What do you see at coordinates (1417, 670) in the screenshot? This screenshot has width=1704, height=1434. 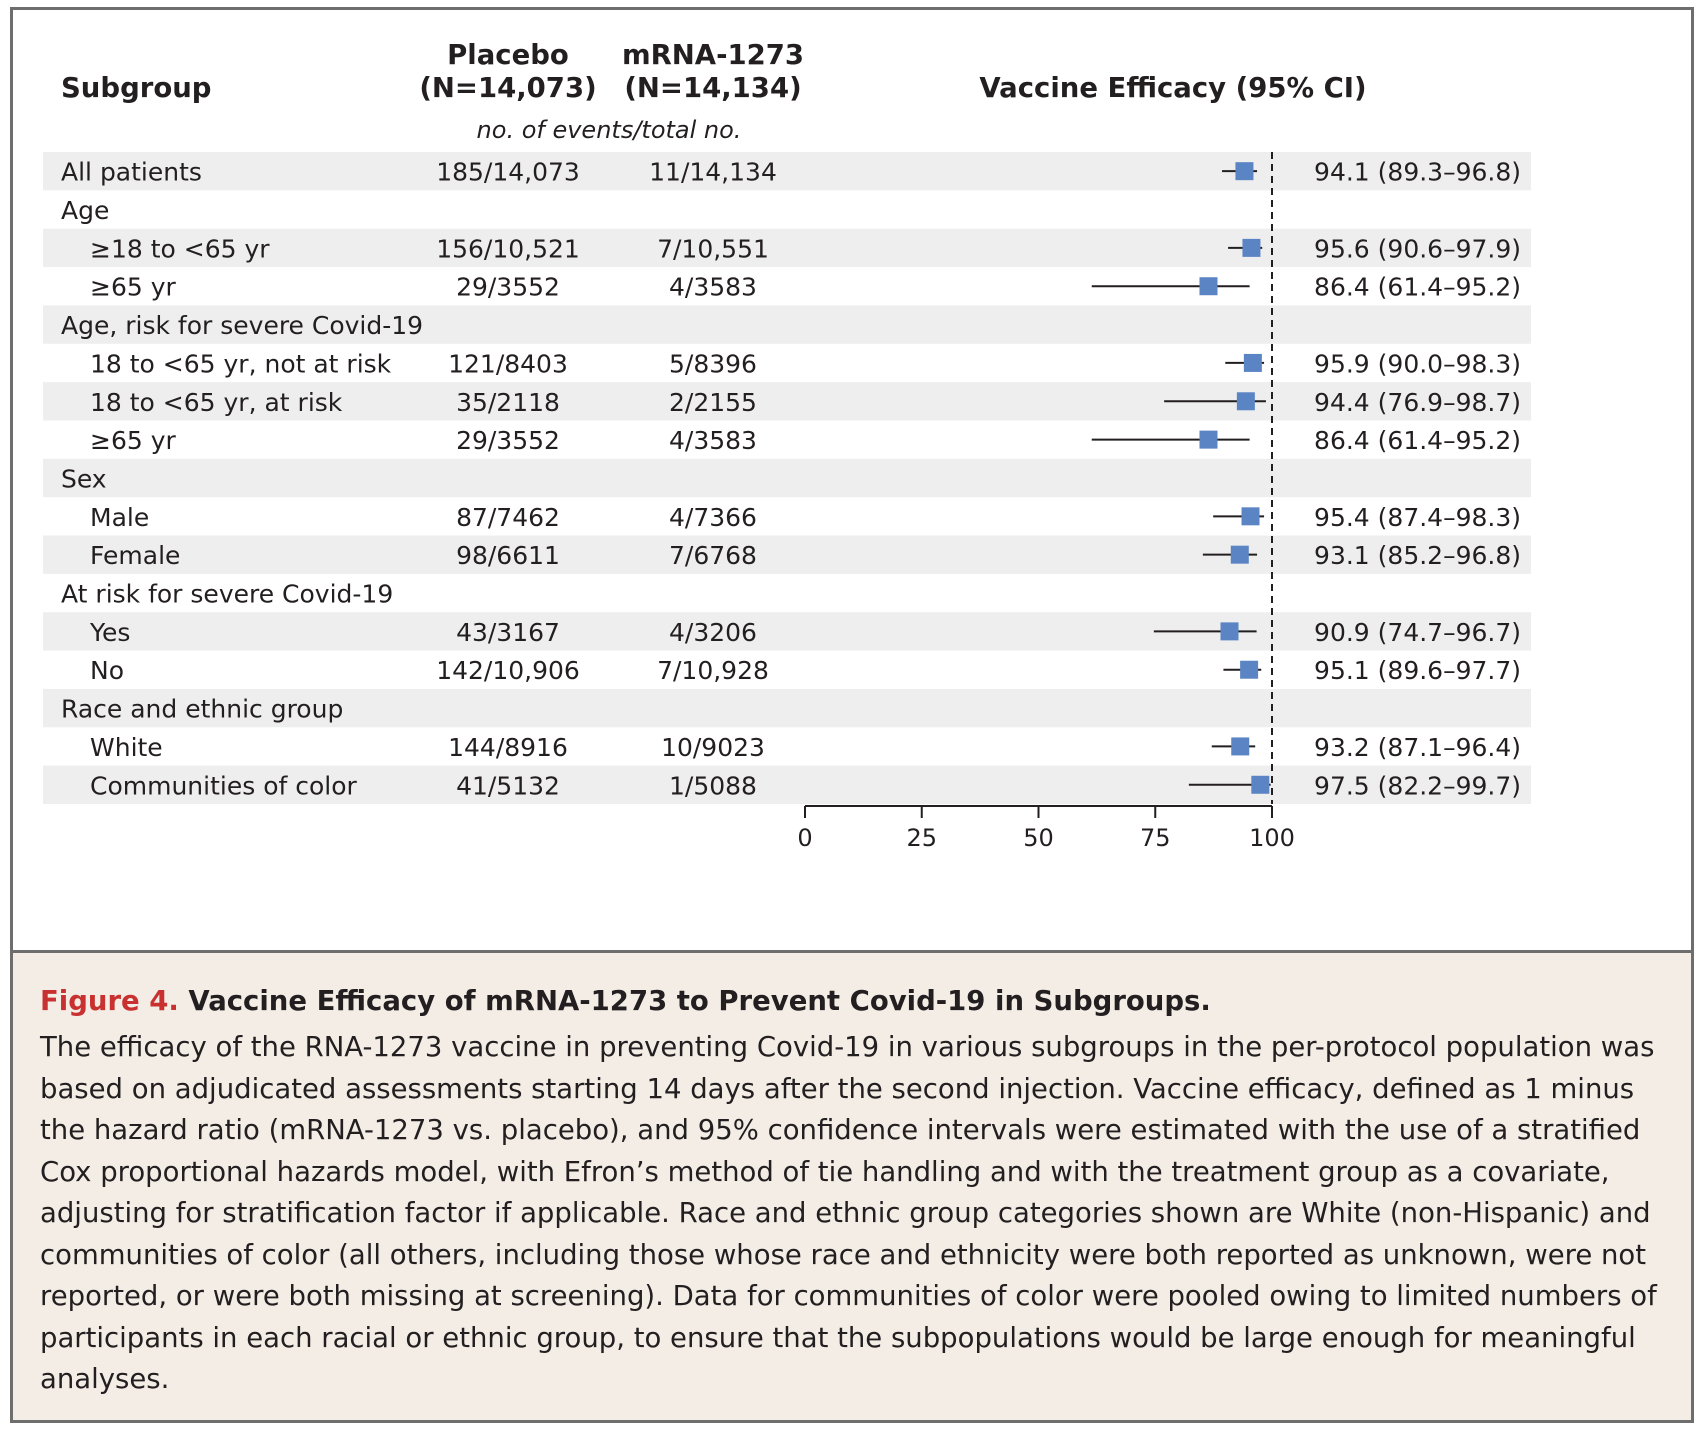 I see `efficacy-ci-text: 95.1 (89.6–97.7)` at bounding box center [1417, 670].